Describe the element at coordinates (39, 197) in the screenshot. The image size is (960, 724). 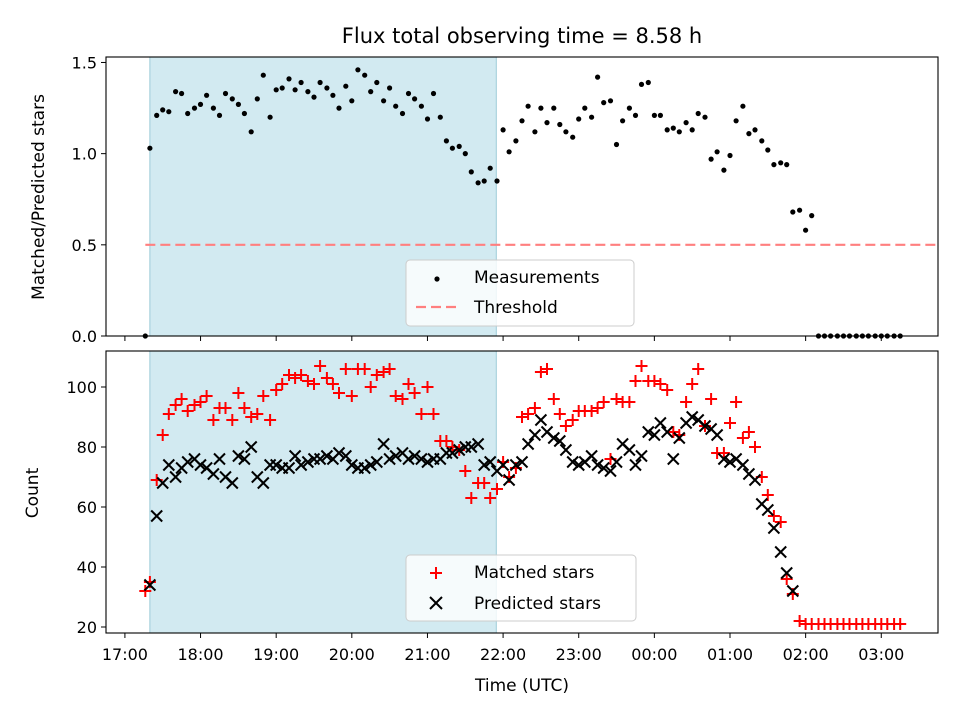
I see `top-y-axis-label: Matched/Predicted stars` at that location.